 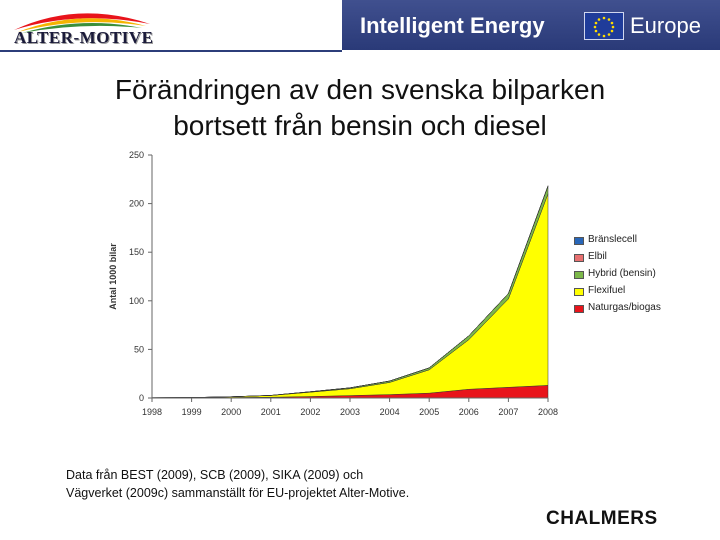 What do you see at coordinates (624, 307) in the screenshot?
I see `legend-label: Naturgas/biogas` at bounding box center [624, 307].